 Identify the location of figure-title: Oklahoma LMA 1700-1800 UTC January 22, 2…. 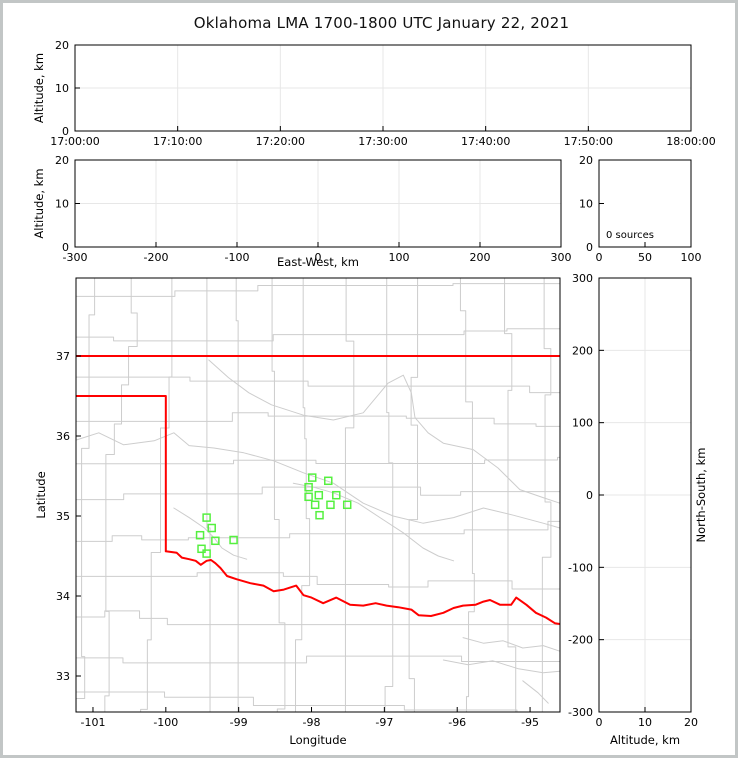
(381, 23).